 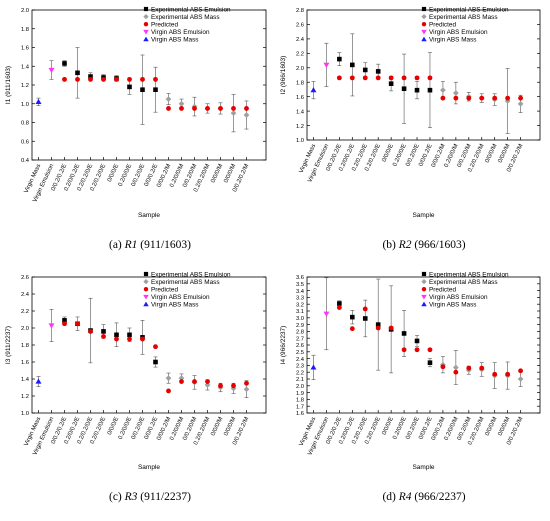 What do you see at coordinates (283, 345) in the screenshot?
I see `y-axis-title: I4 (966/2237)` at bounding box center [283, 345].